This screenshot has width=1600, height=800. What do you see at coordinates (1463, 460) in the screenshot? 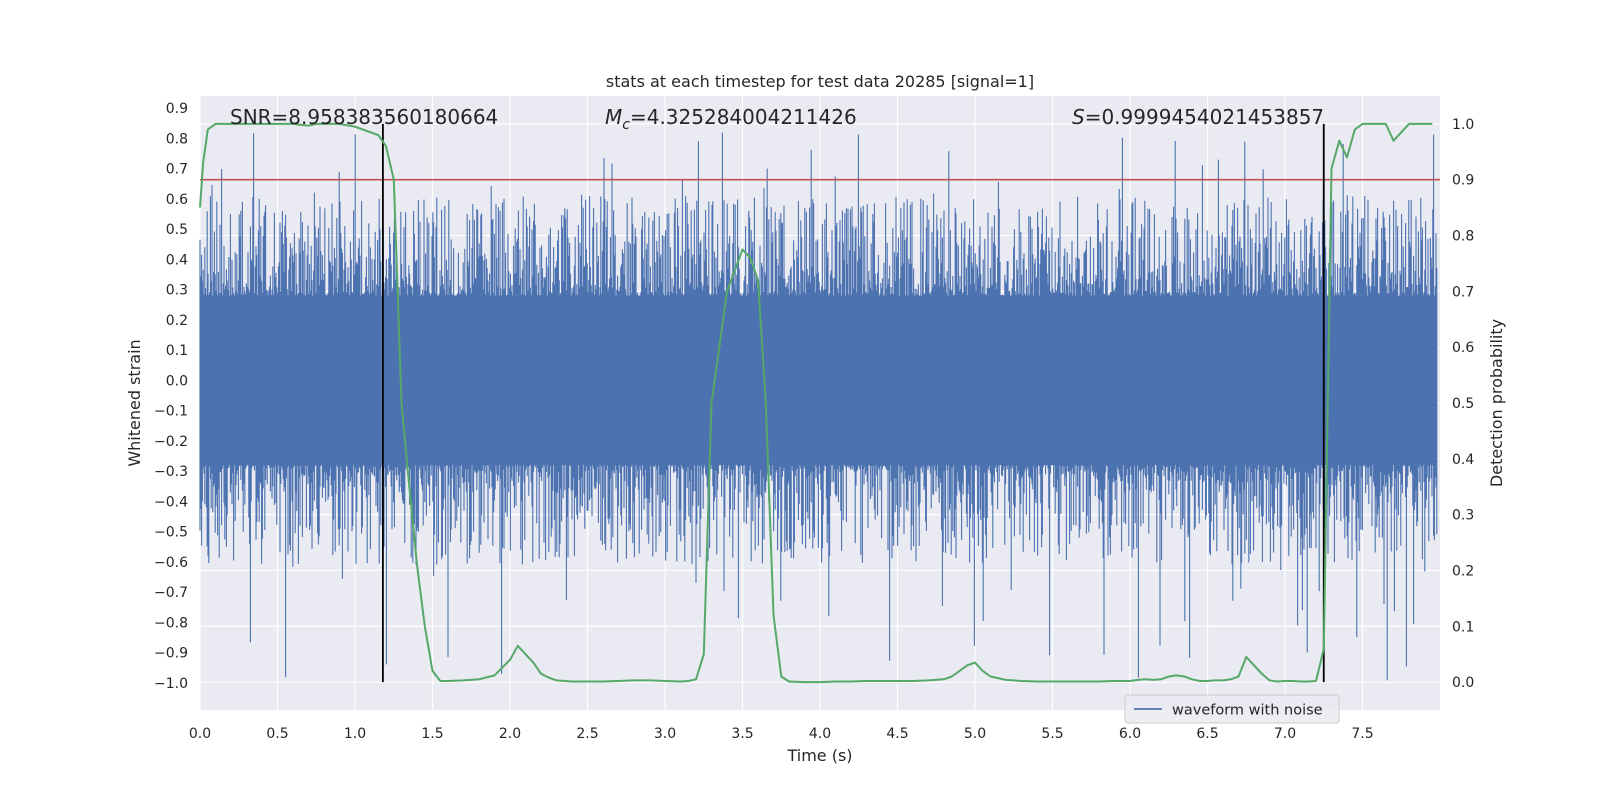
I see `y2-tick-label-6: 0.4` at bounding box center [1463, 460].